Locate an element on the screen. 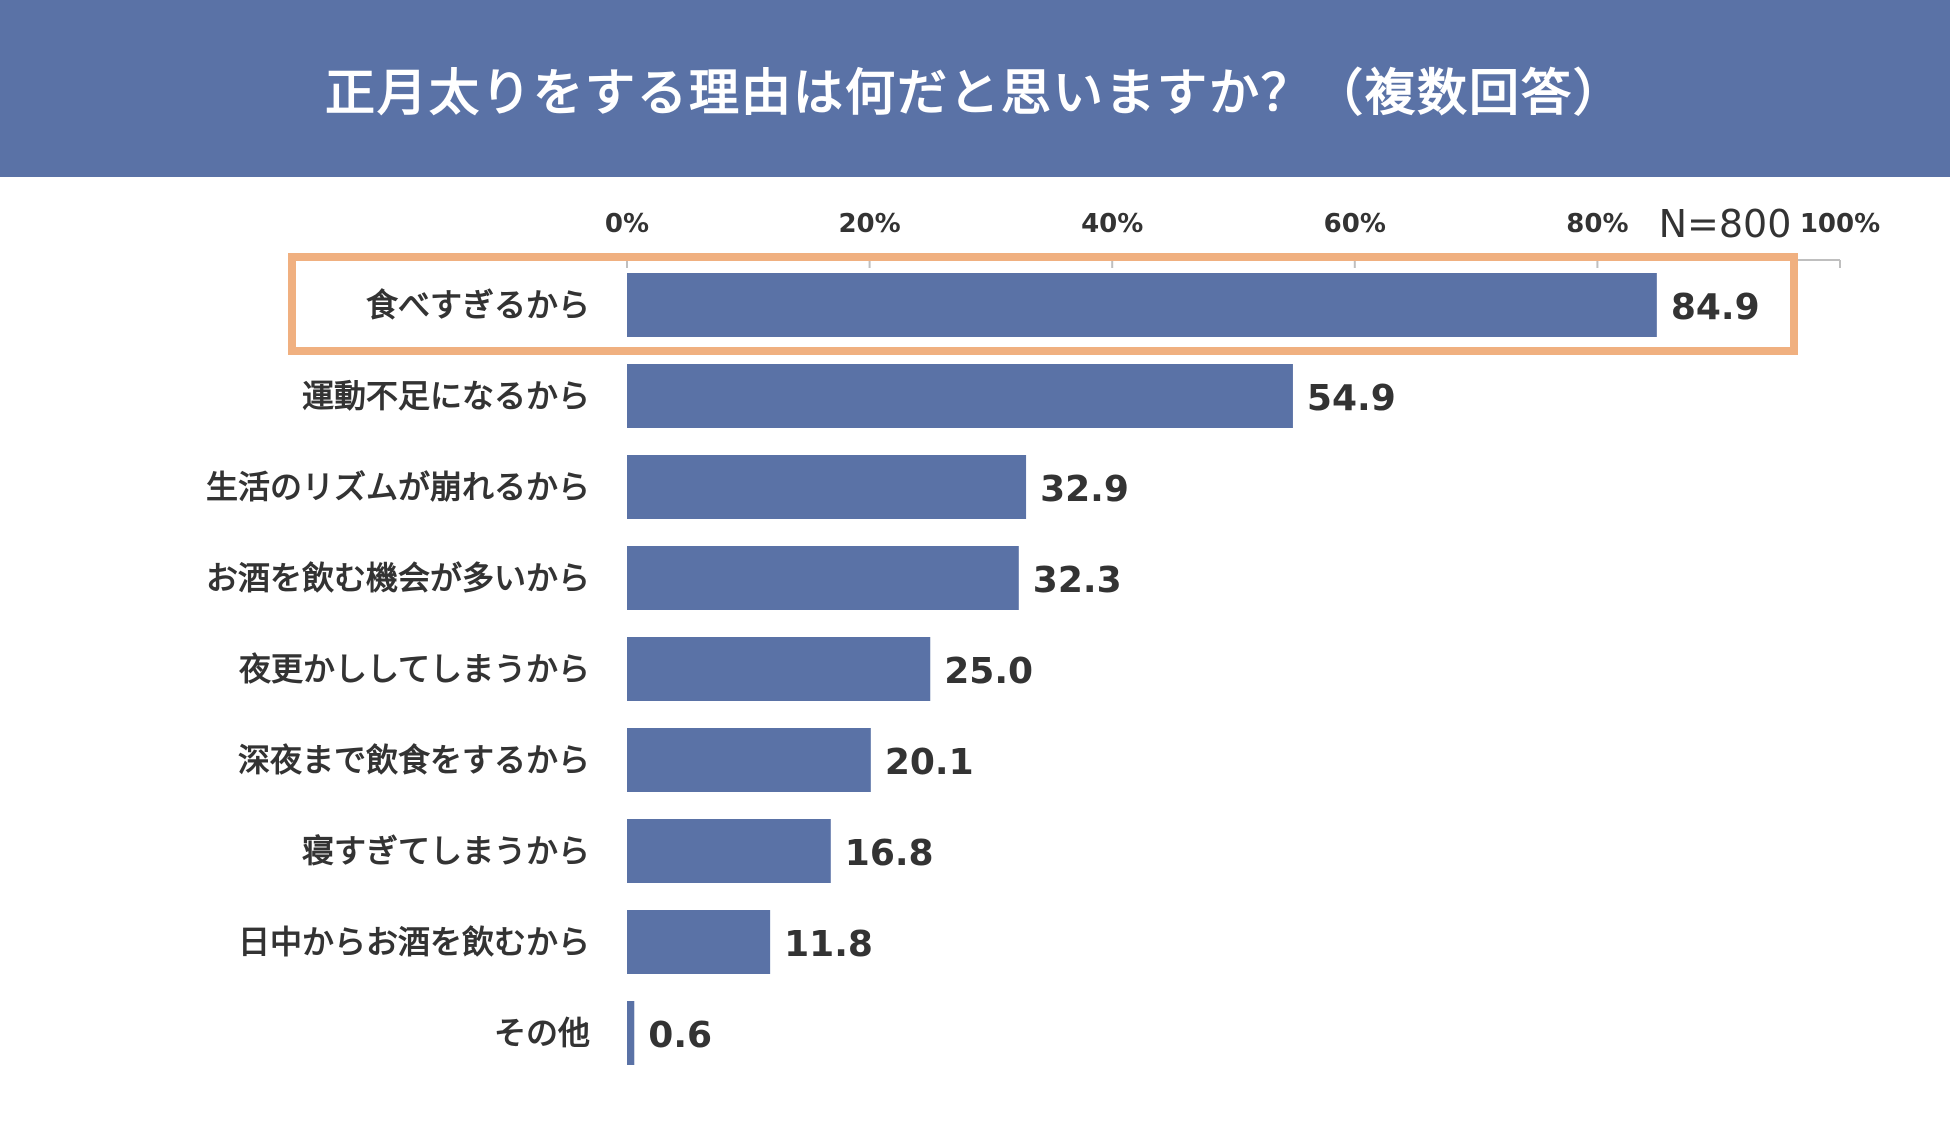 The height and width of the screenshot is (1124, 1950). x-tick-label: 100% is located at coordinates (1840, 224).